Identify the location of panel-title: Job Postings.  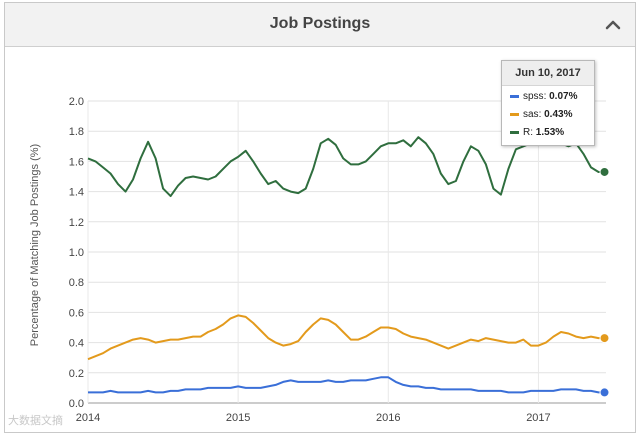
(320, 23).